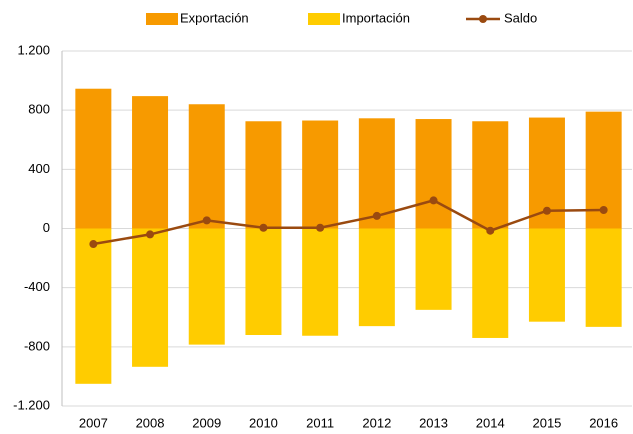 The image size is (633, 434). What do you see at coordinates (214, 17) in the screenshot?
I see `legend-label: Exportación` at bounding box center [214, 17].